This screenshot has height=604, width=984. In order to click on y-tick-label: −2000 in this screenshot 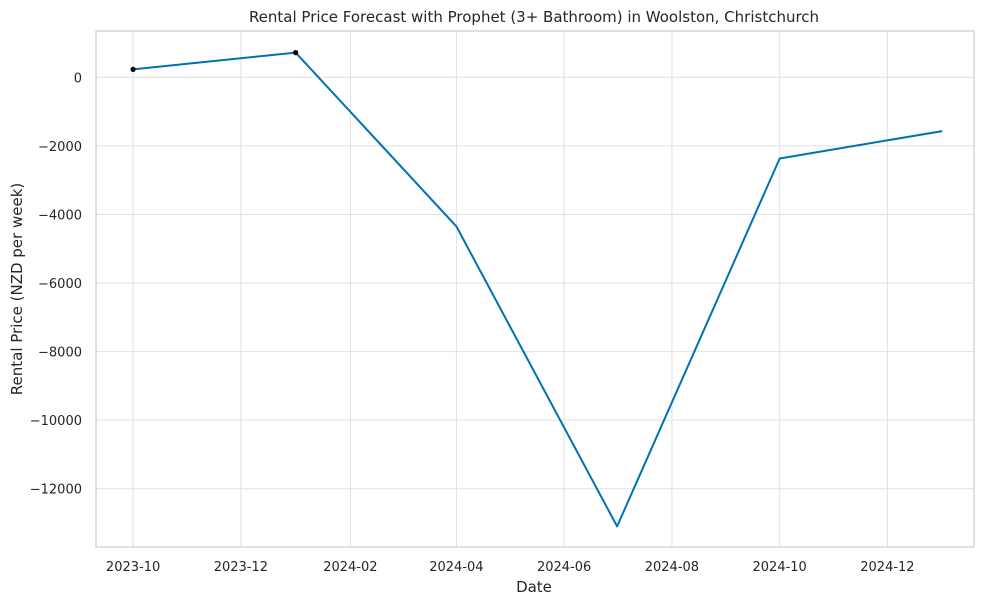, I will do `click(60, 147)`.